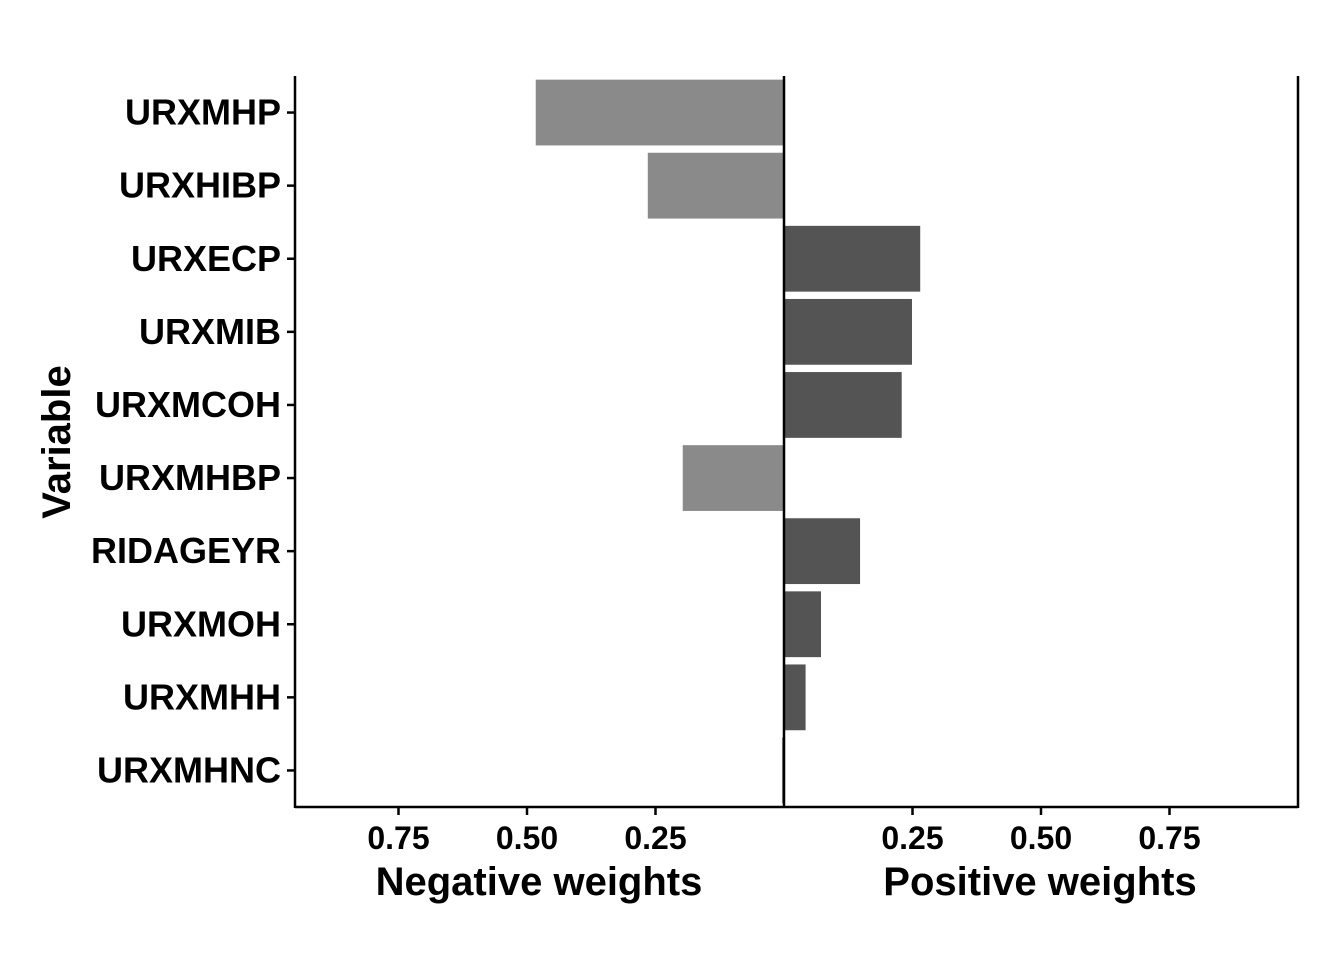 The image size is (1344, 960). Describe the element at coordinates (190, 477) in the screenshot. I see `y-tick-label: URXMHBP` at that location.